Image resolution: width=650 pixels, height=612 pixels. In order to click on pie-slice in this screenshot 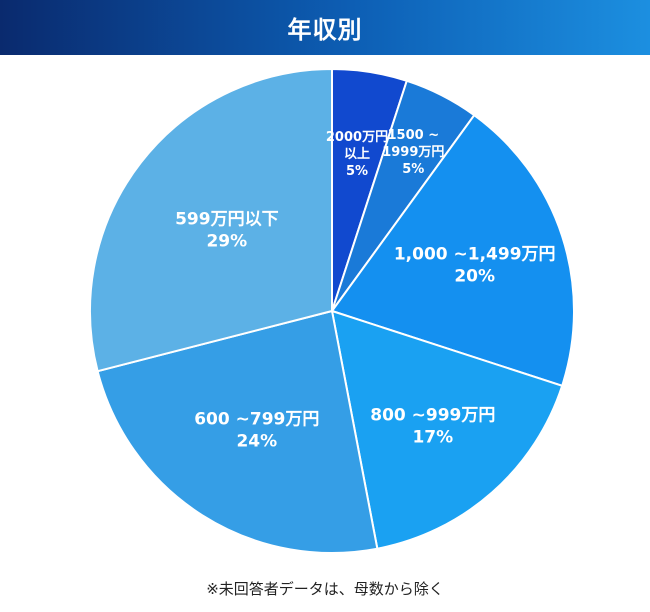, I will do `click(447, 429)`.